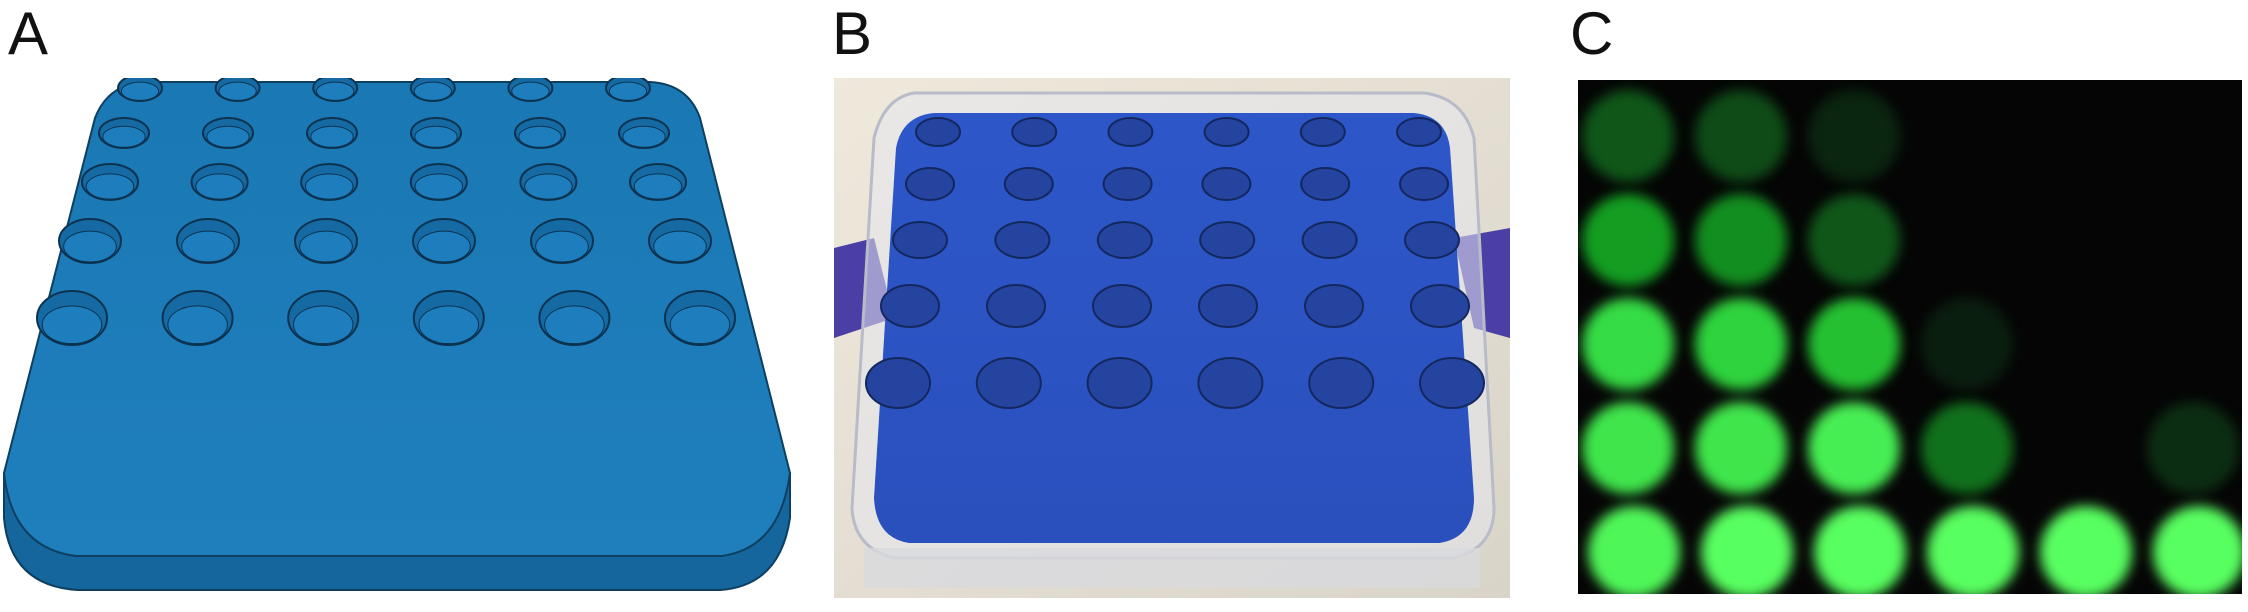 This screenshot has width=2248, height=612. Describe the element at coordinates (28, 33) in the screenshot. I see `panel-label-a: A` at that location.